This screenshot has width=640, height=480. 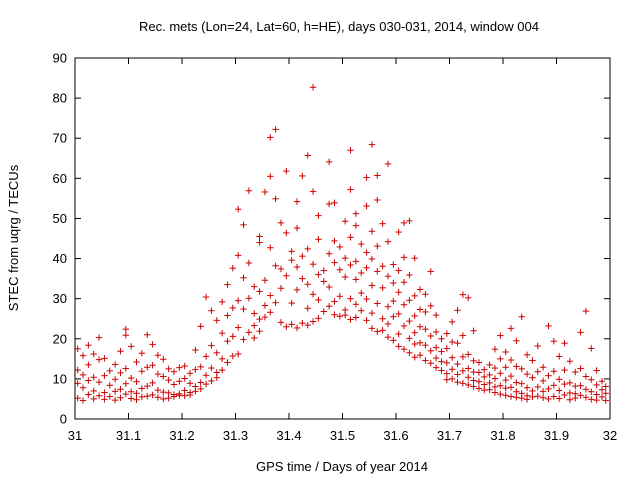 What do you see at coordinates (235, 435) in the screenshot?
I see `x-tick-label: 31.3` at bounding box center [235, 435].